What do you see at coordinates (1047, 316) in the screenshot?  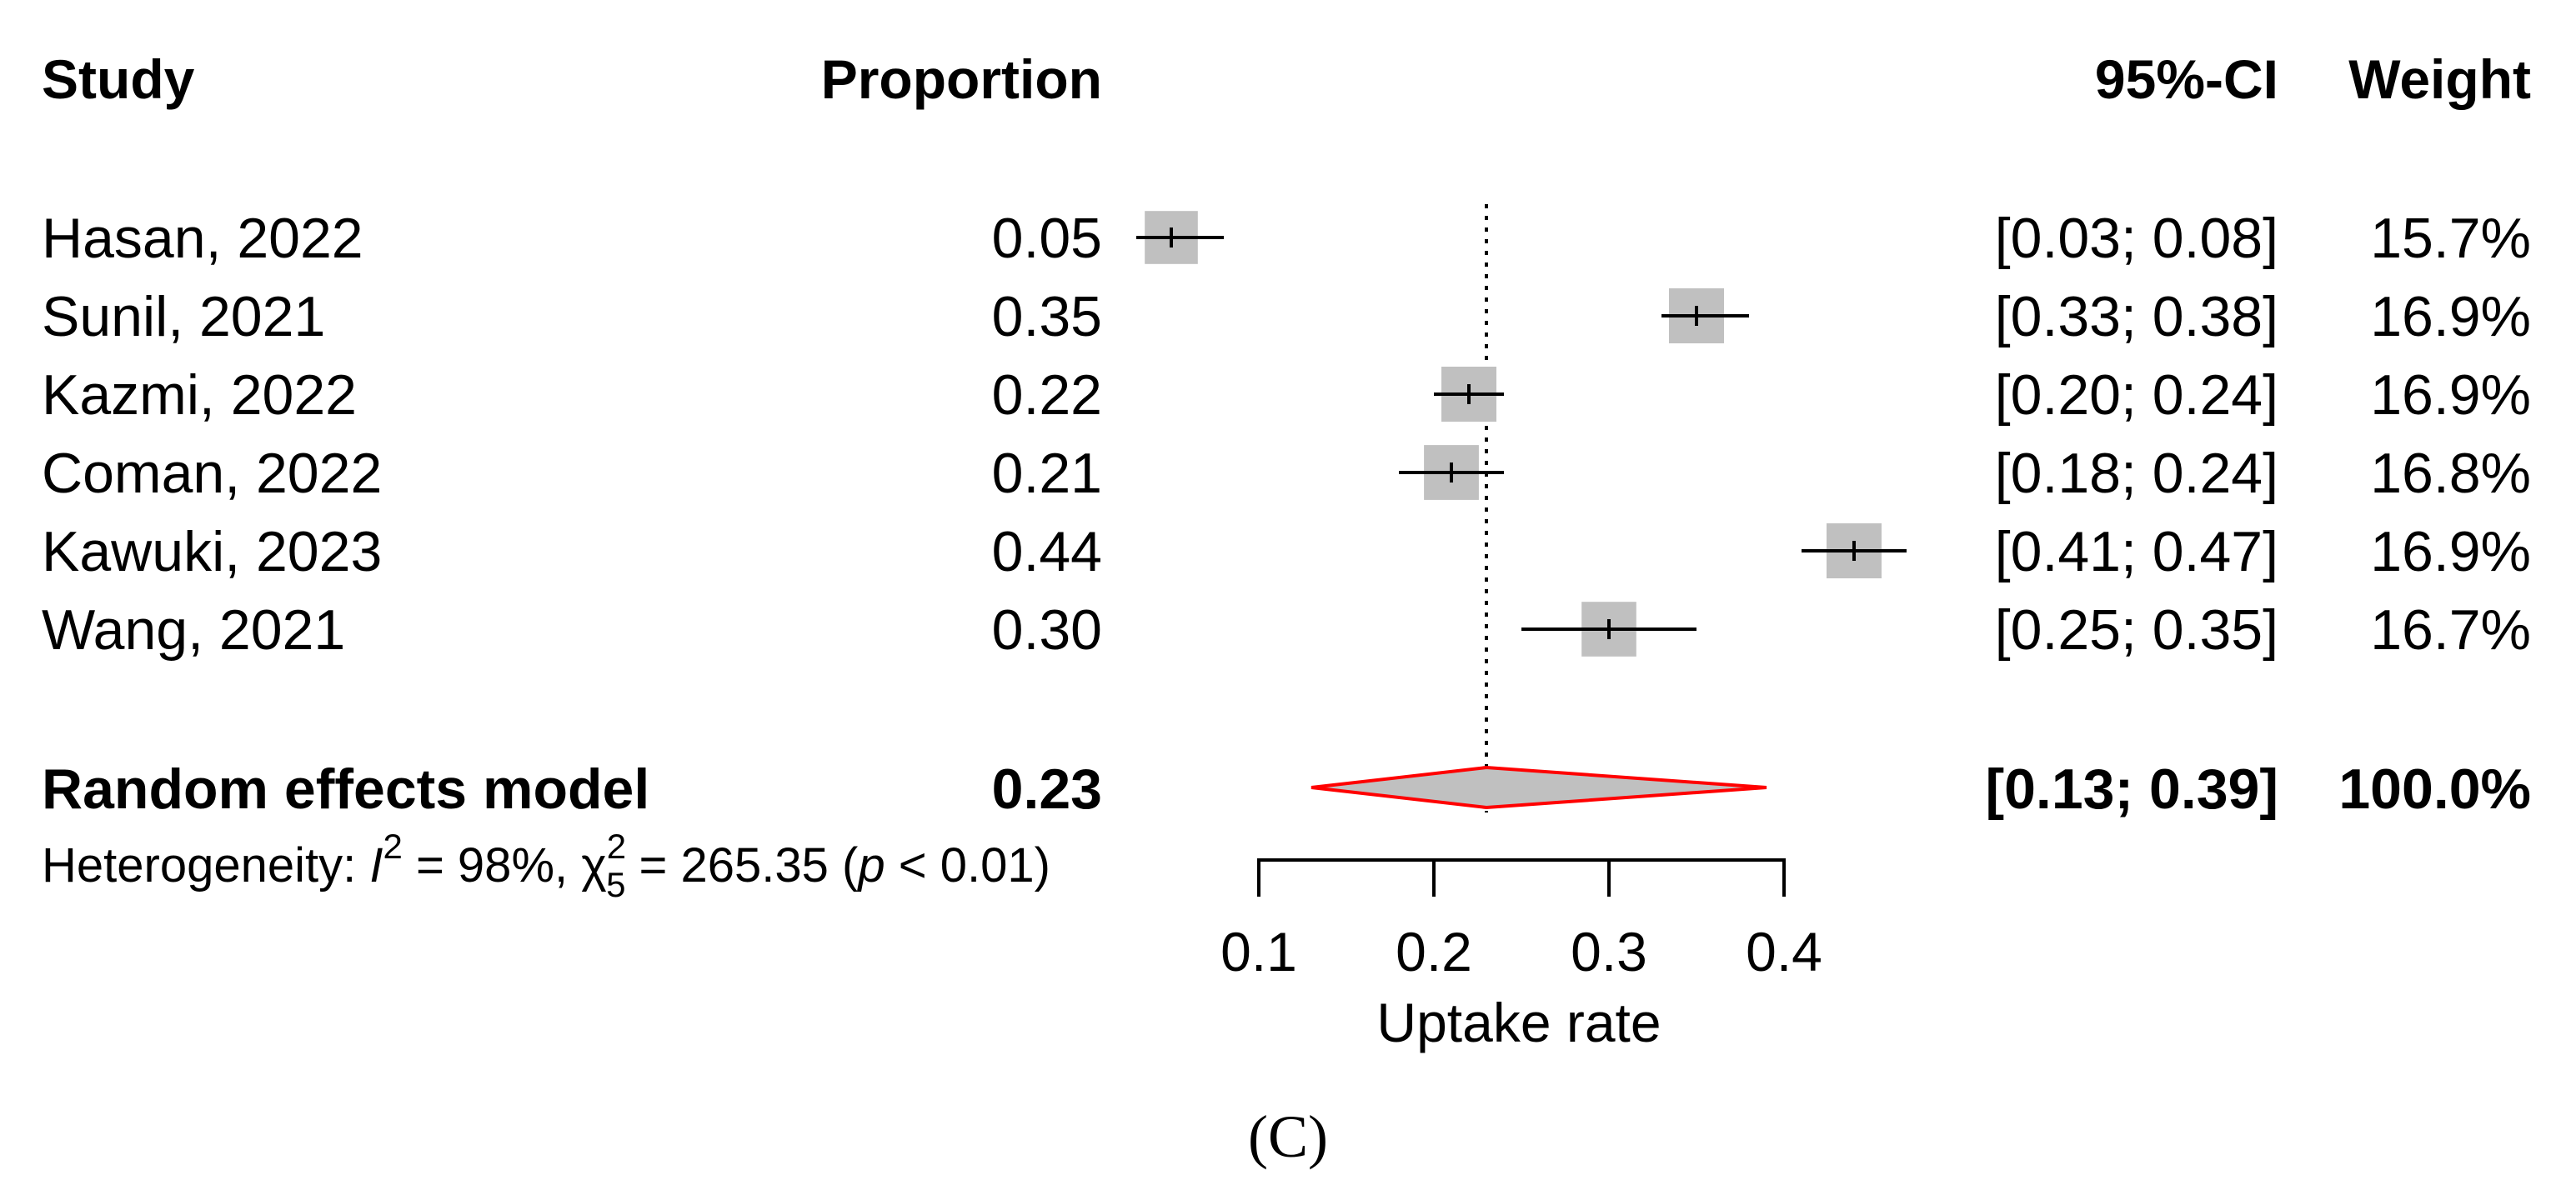 I see `study-proportion: 0.35` at bounding box center [1047, 316].